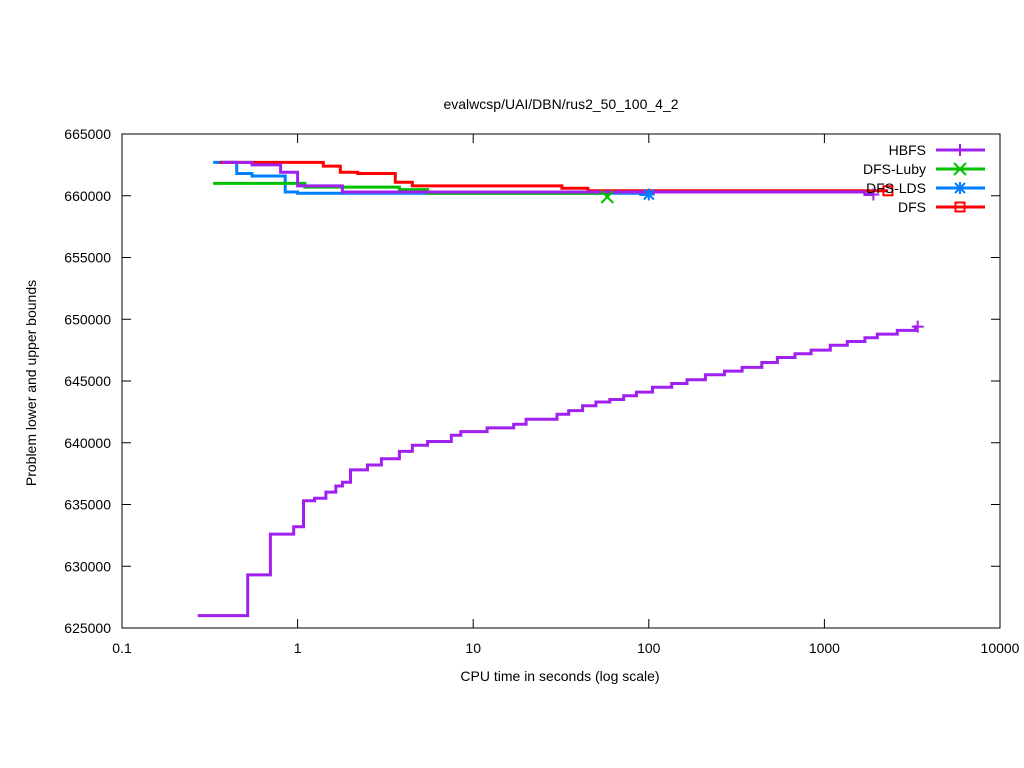  I want to click on x-tick-label: 10, so click(473, 648).